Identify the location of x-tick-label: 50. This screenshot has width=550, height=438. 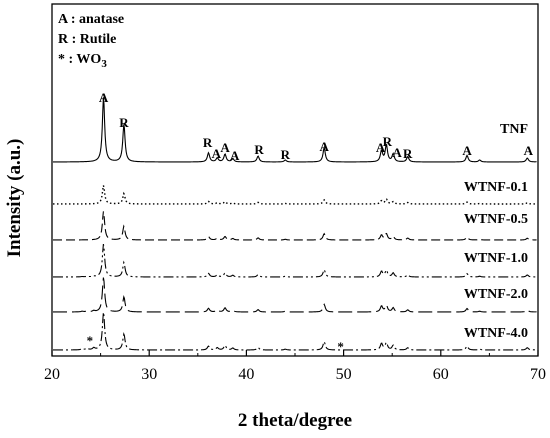
(344, 374).